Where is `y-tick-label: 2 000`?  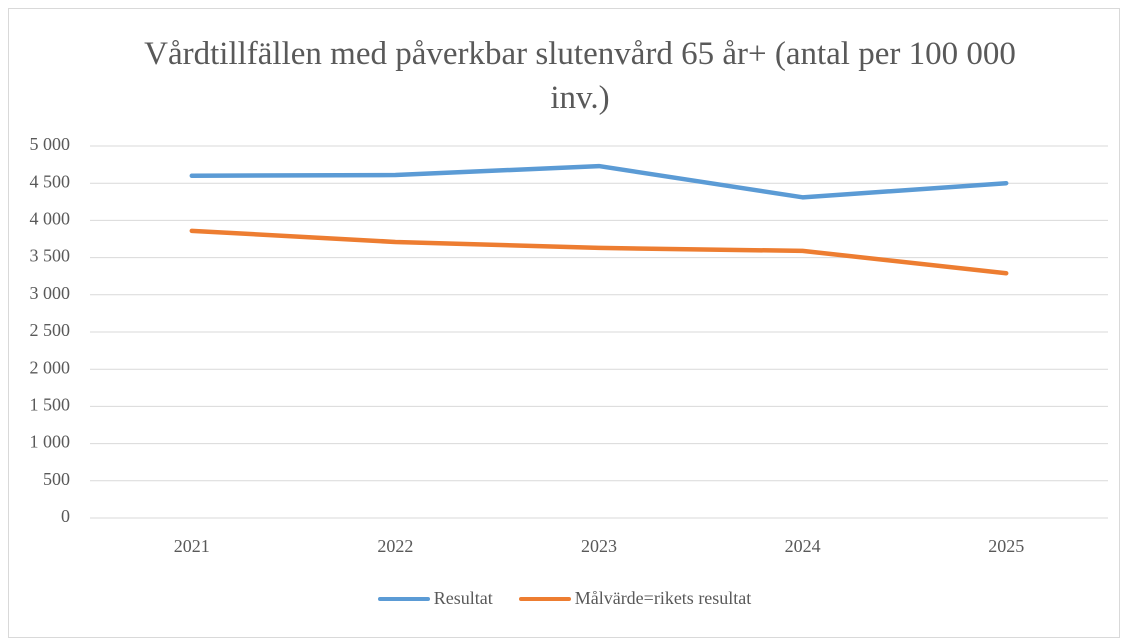 y-tick-label: 2 000 is located at coordinates (50, 367).